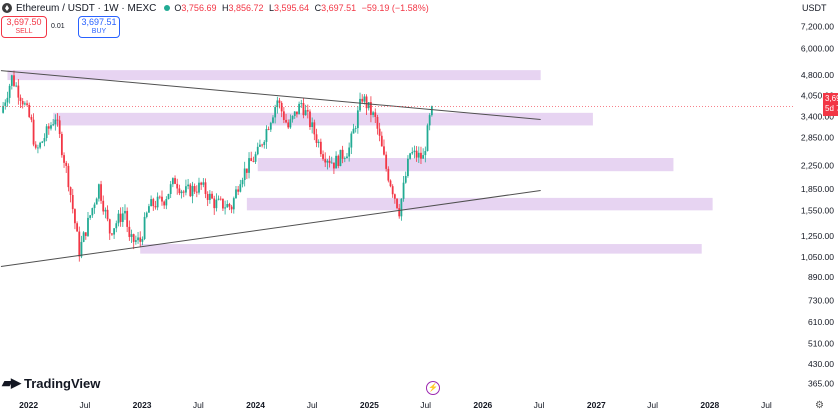 The image size is (838, 413). What do you see at coordinates (817, 75) in the screenshot?
I see `price-tick-2: 4,800.00` at bounding box center [817, 75].